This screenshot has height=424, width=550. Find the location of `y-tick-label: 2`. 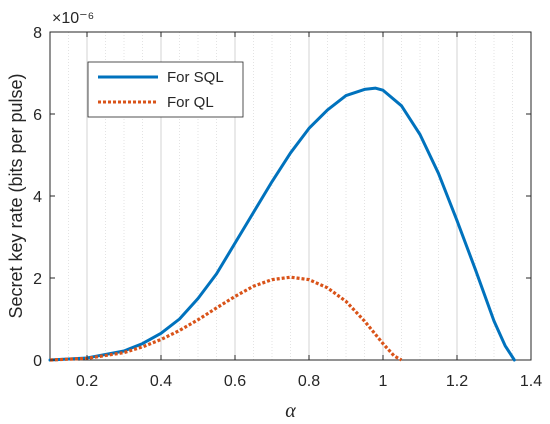

y-tick-label: 2 is located at coordinates (37, 279).